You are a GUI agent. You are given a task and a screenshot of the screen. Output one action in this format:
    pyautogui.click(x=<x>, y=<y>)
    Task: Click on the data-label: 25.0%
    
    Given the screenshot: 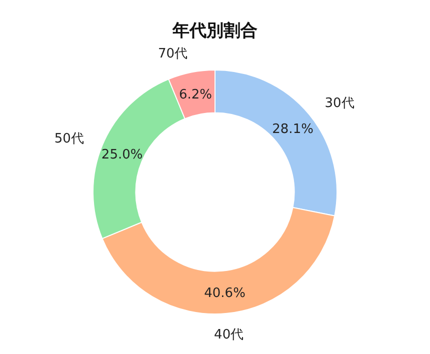 What is the action you would take?
    pyautogui.click(x=122, y=154)
    